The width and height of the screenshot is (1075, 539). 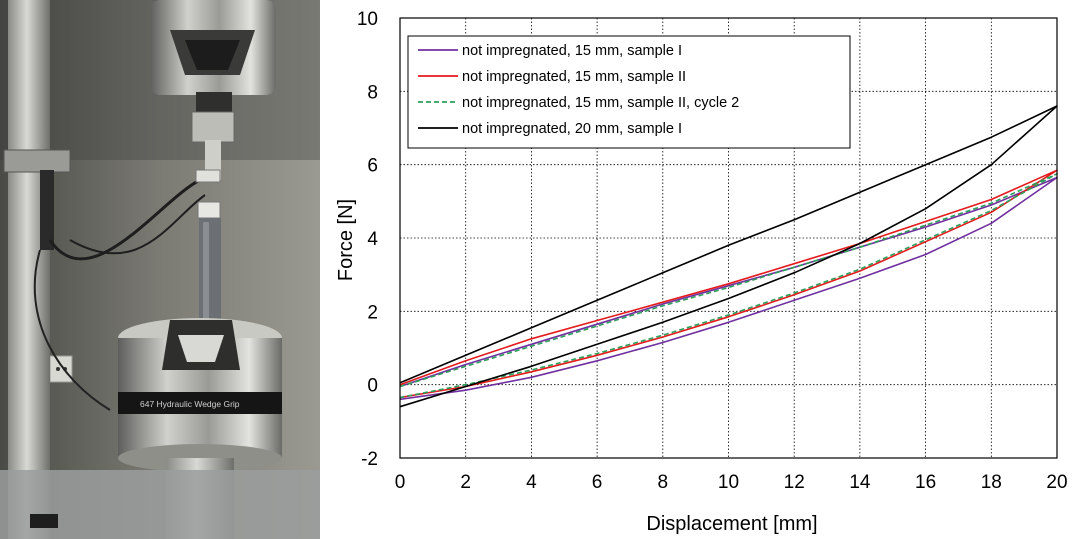 What do you see at coordinates (860, 482) in the screenshot?
I see `x-tick-label: 14` at bounding box center [860, 482].